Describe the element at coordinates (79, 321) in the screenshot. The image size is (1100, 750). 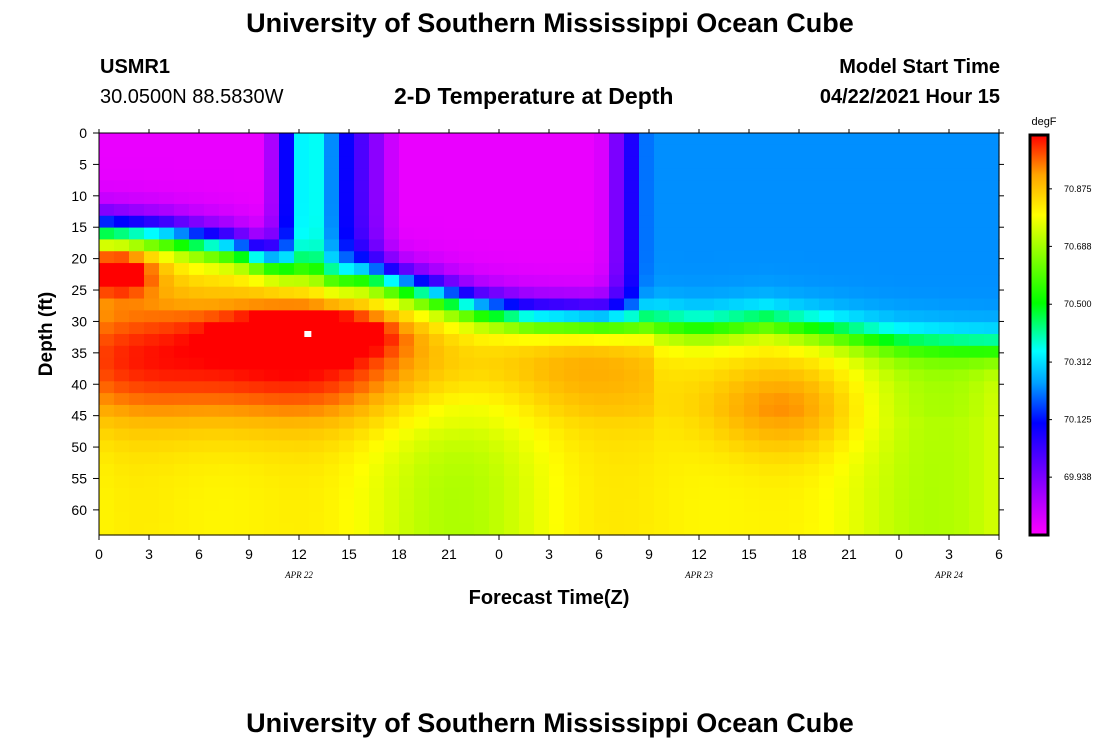
I see `y-tick-label: 30` at that location.